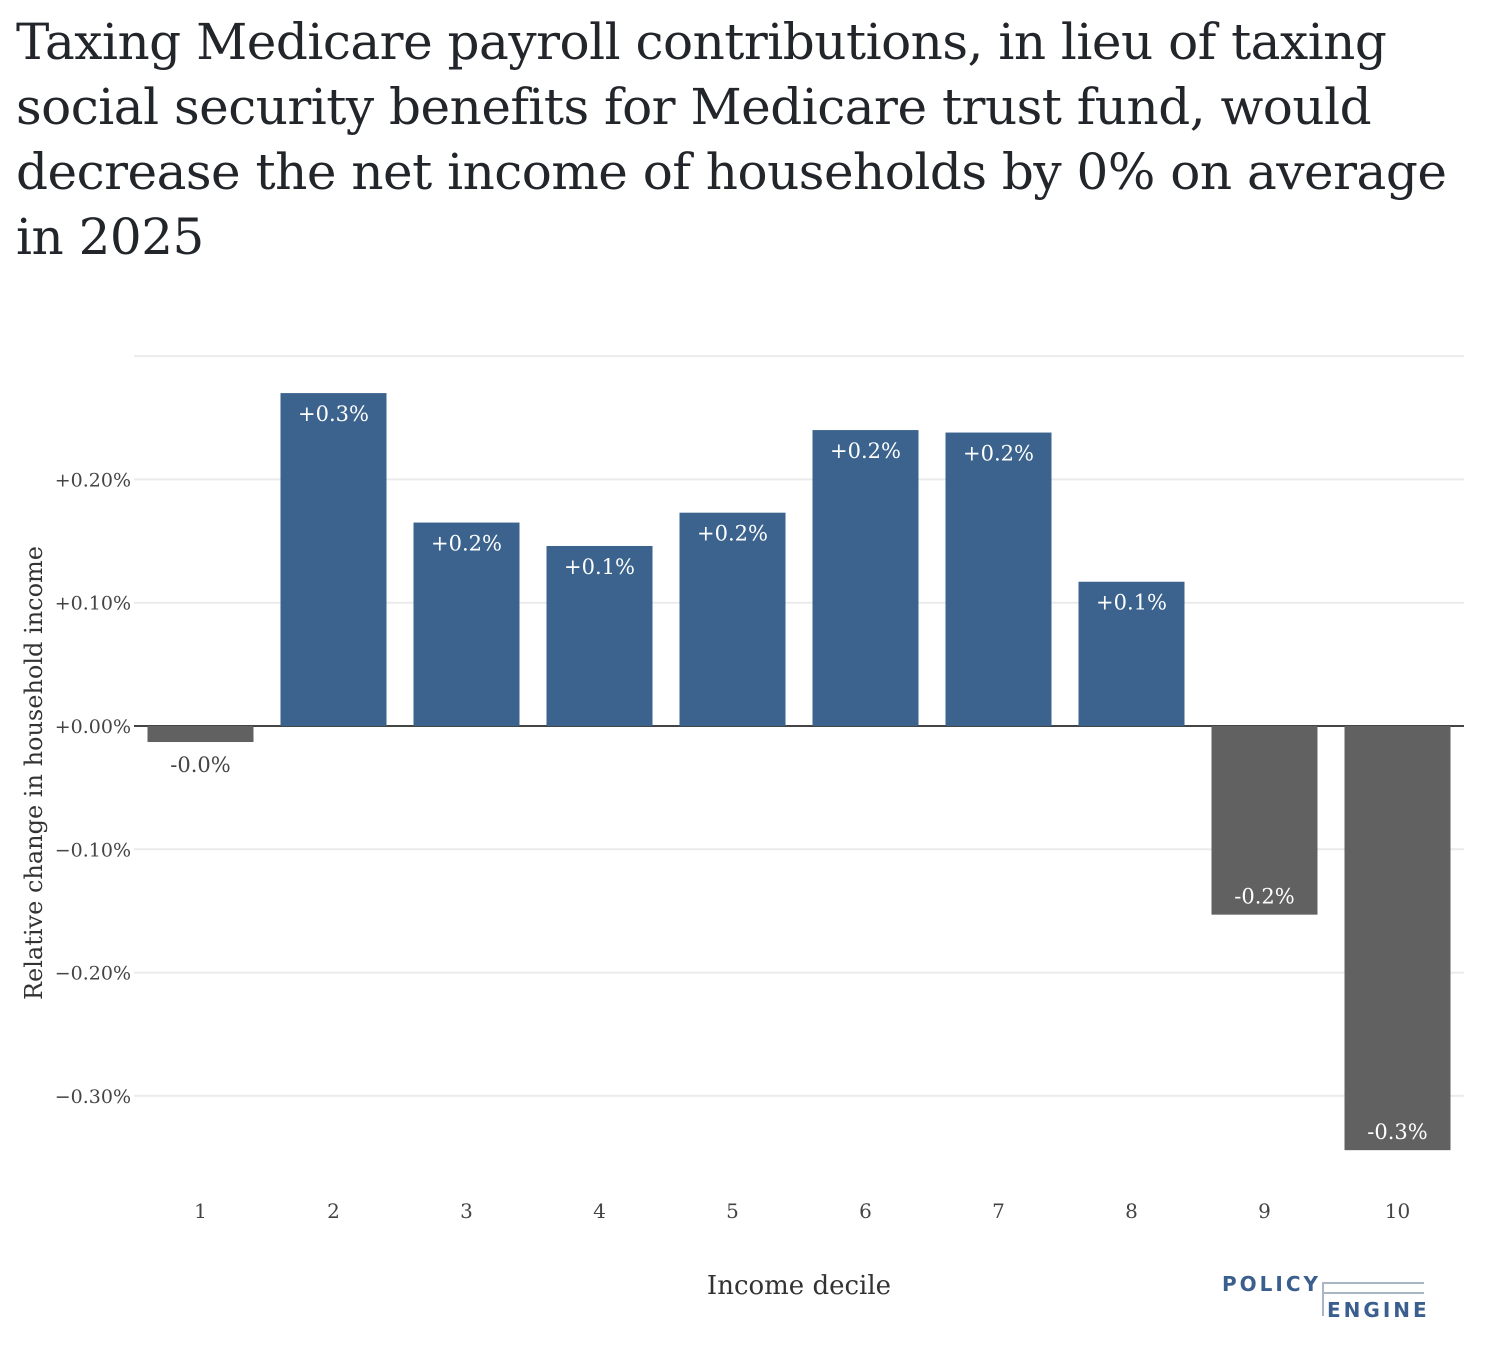 The height and width of the screenshot is (1348, 1506). What do you see at coordinates (1397, 1132) in the screenshot?
I see `bar-value-label: -0.3%` at bounding box center [1397, 1132].